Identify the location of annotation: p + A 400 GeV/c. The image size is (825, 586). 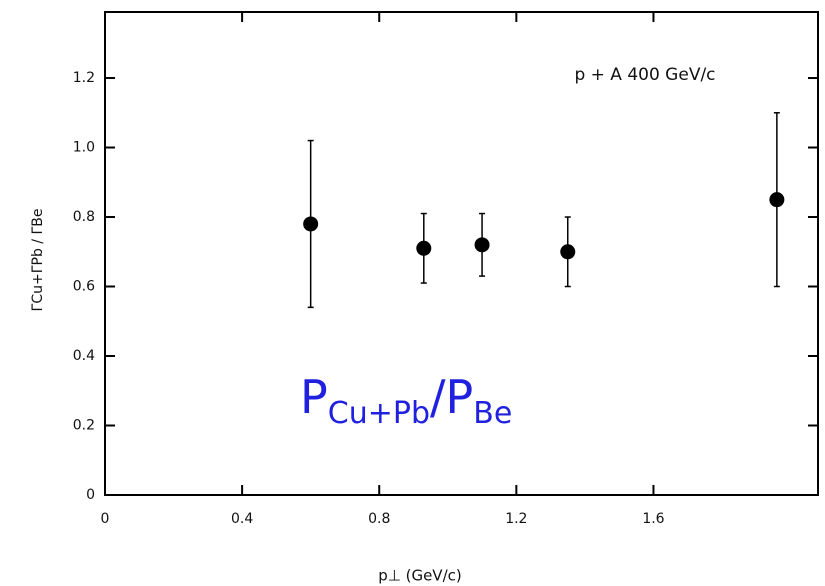
(644, 75).